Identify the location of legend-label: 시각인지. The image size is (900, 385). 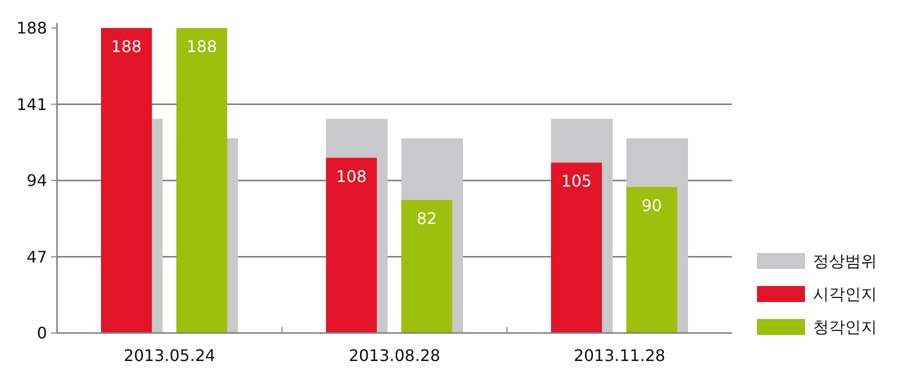
(845, 294).